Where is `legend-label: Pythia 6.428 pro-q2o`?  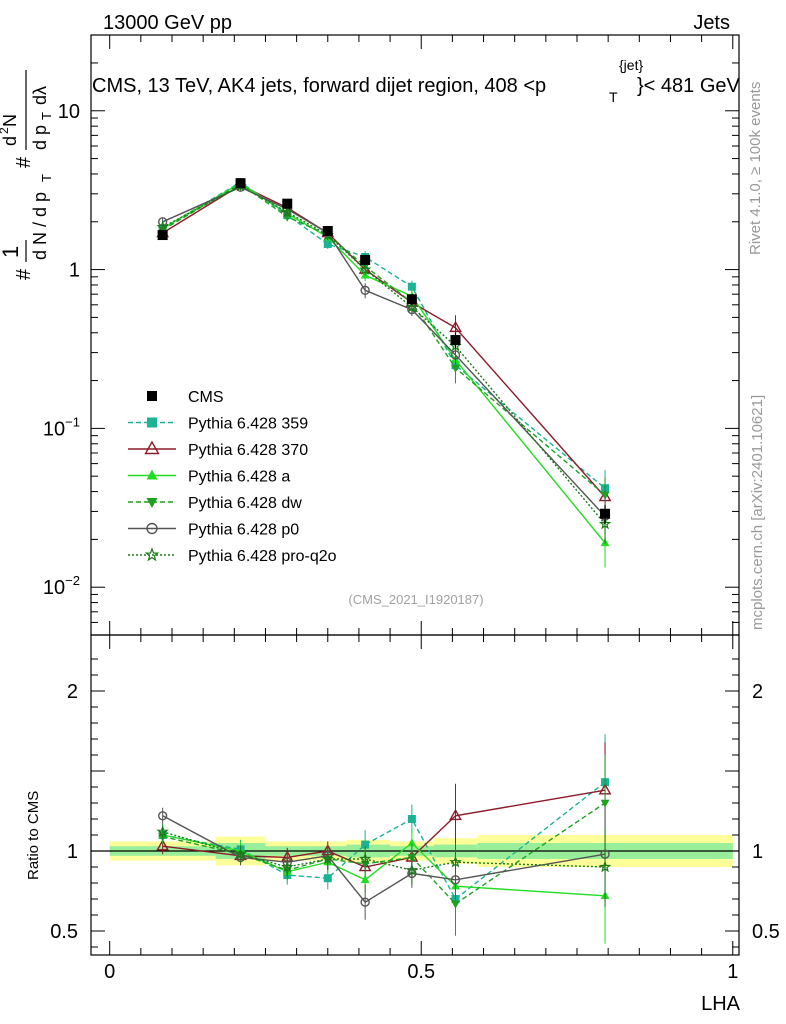 legend-label: Pythia 6.428 pro-q2o is located at coordinates (262, 556).